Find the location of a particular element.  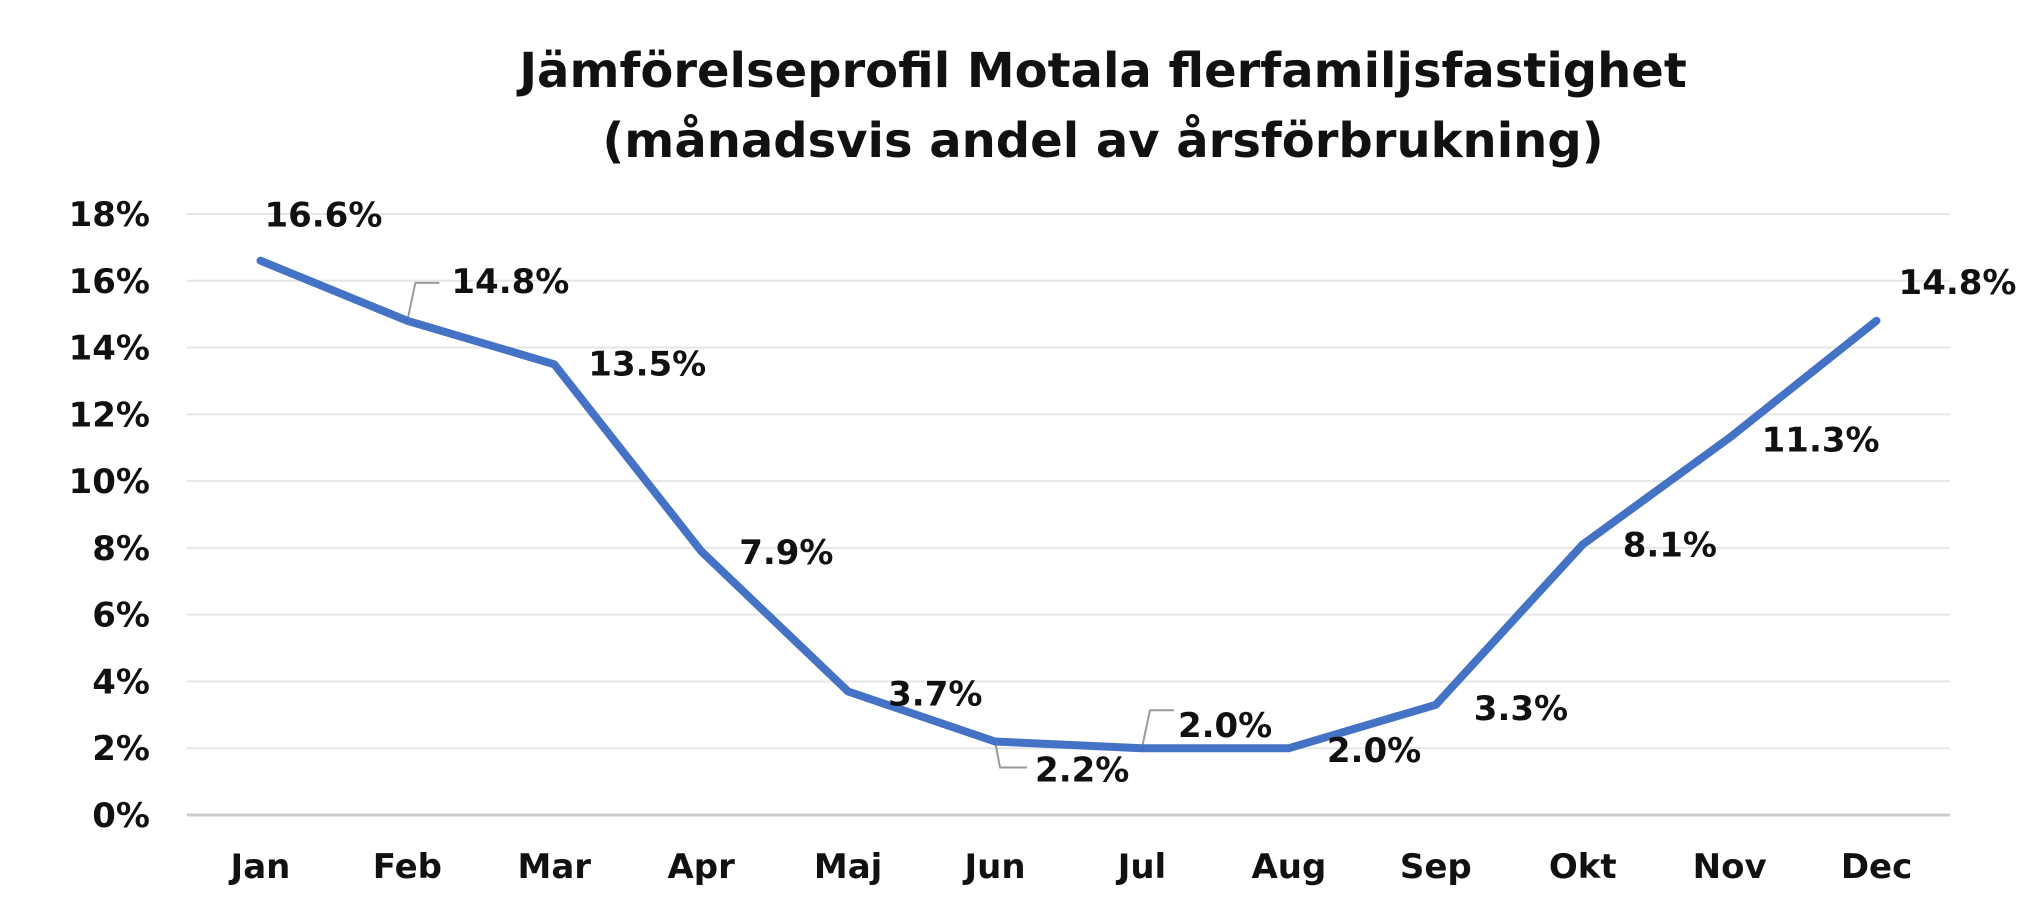

x-axis: Jan Feb Mar Apr Maj Jun Jul Aug Sep Okt Nov Dec is located at coordinates (1071, 867).